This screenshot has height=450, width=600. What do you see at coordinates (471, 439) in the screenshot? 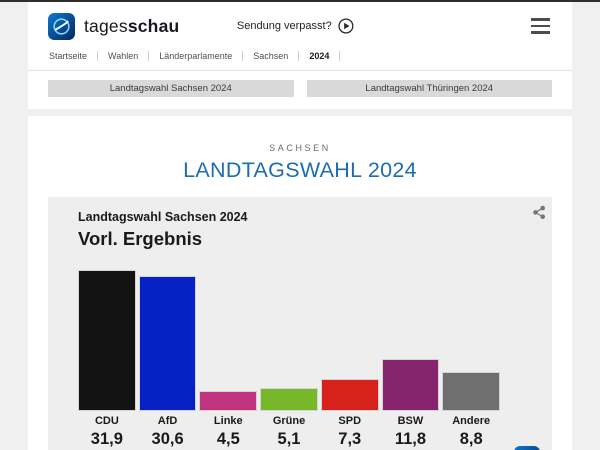
I see `party-value: 8,8` at bounding box center [471, 439].